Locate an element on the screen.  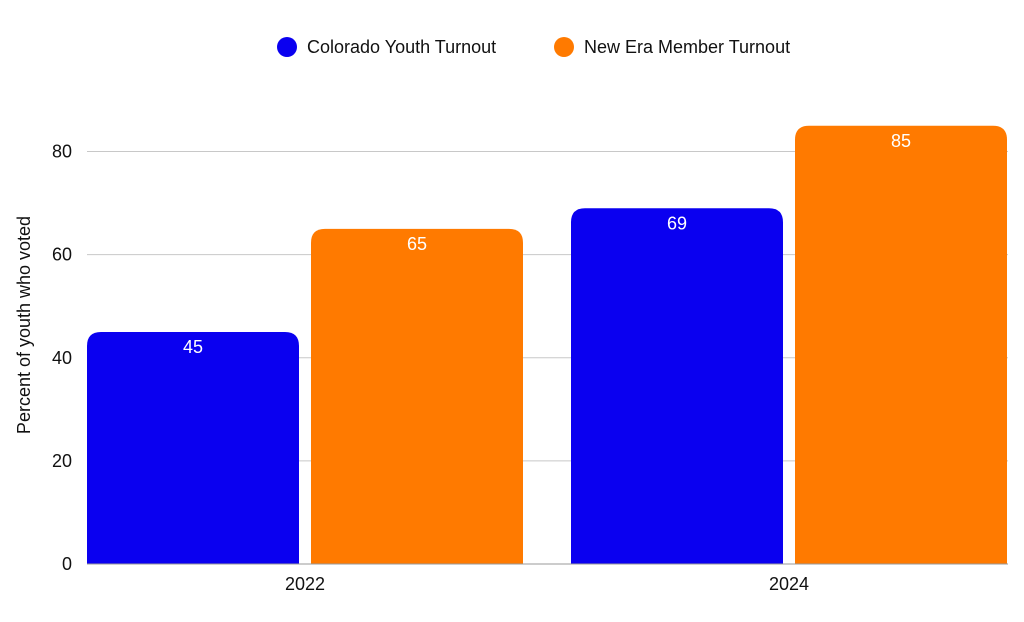
y-axis-ticks: 0 20 40 60 80 is located at coordinates (62, 358).